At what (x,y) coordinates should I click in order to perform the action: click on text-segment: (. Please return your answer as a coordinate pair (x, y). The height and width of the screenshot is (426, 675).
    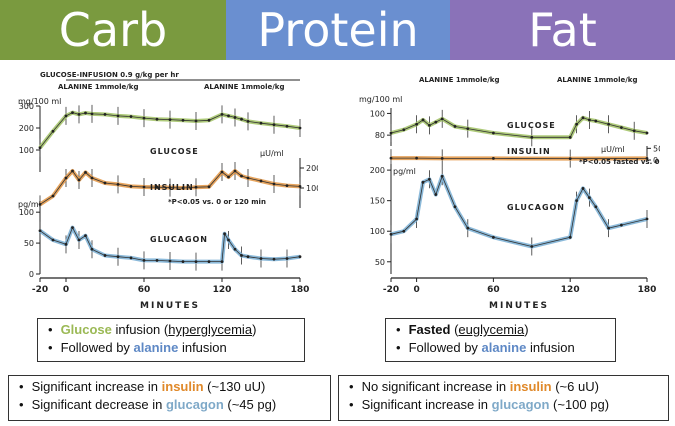
    Looking at the image, I should click on (454, 329).